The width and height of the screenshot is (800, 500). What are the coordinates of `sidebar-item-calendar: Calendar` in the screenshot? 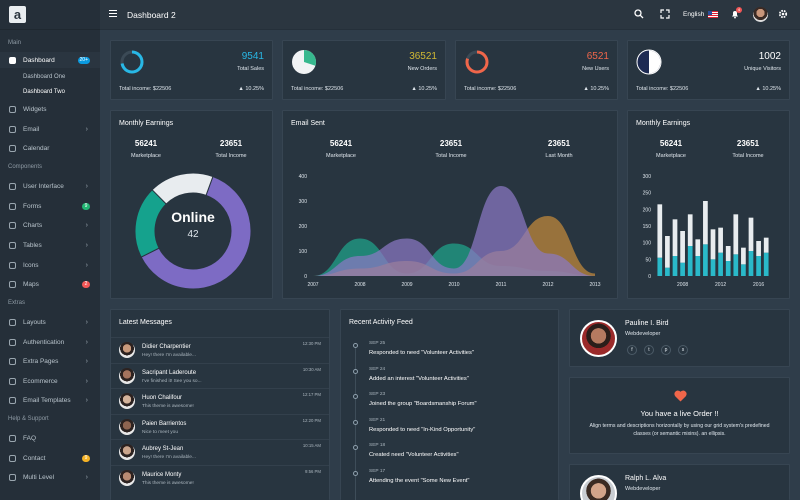 It's located at (50, 148).